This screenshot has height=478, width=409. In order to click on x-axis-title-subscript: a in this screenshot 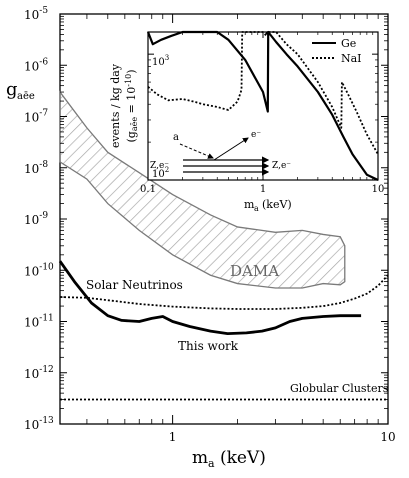, I will do `click(211, 463)`.